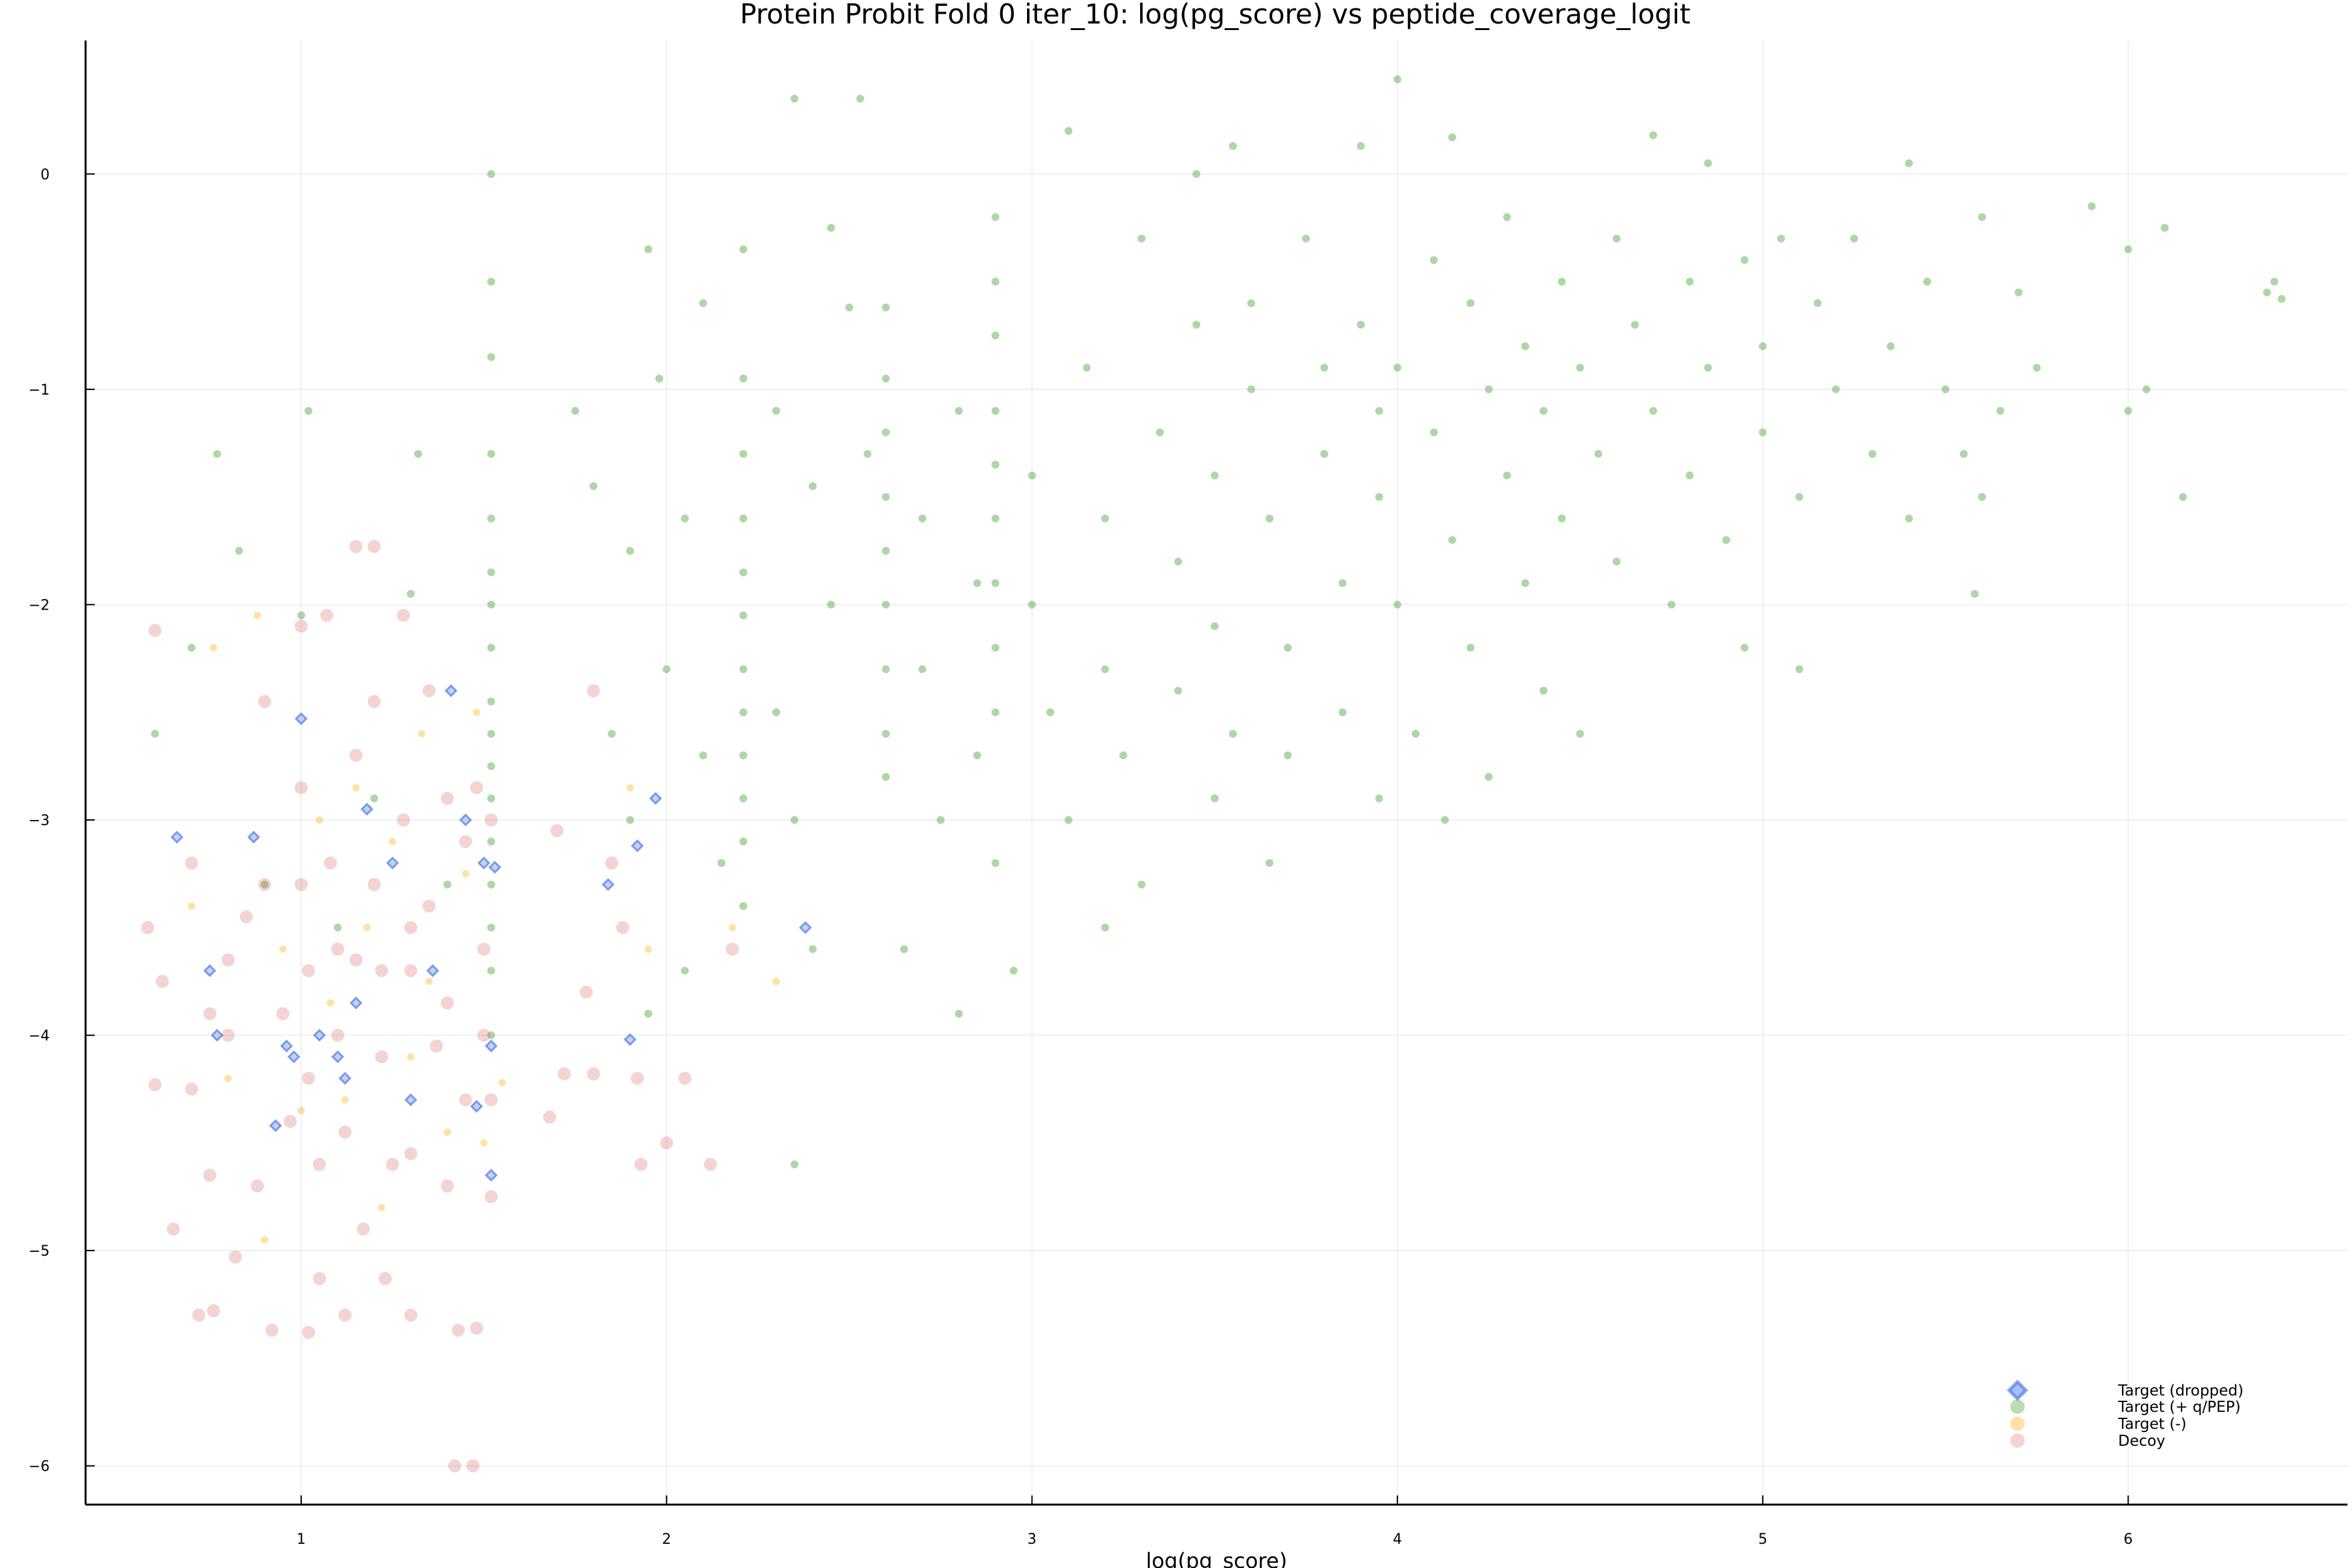  What do you see at coordinates (2179, 1407) in the screenshot?
I see `legend-label: Target (+ q/PEP)` at bounding box center [2179, 1407].